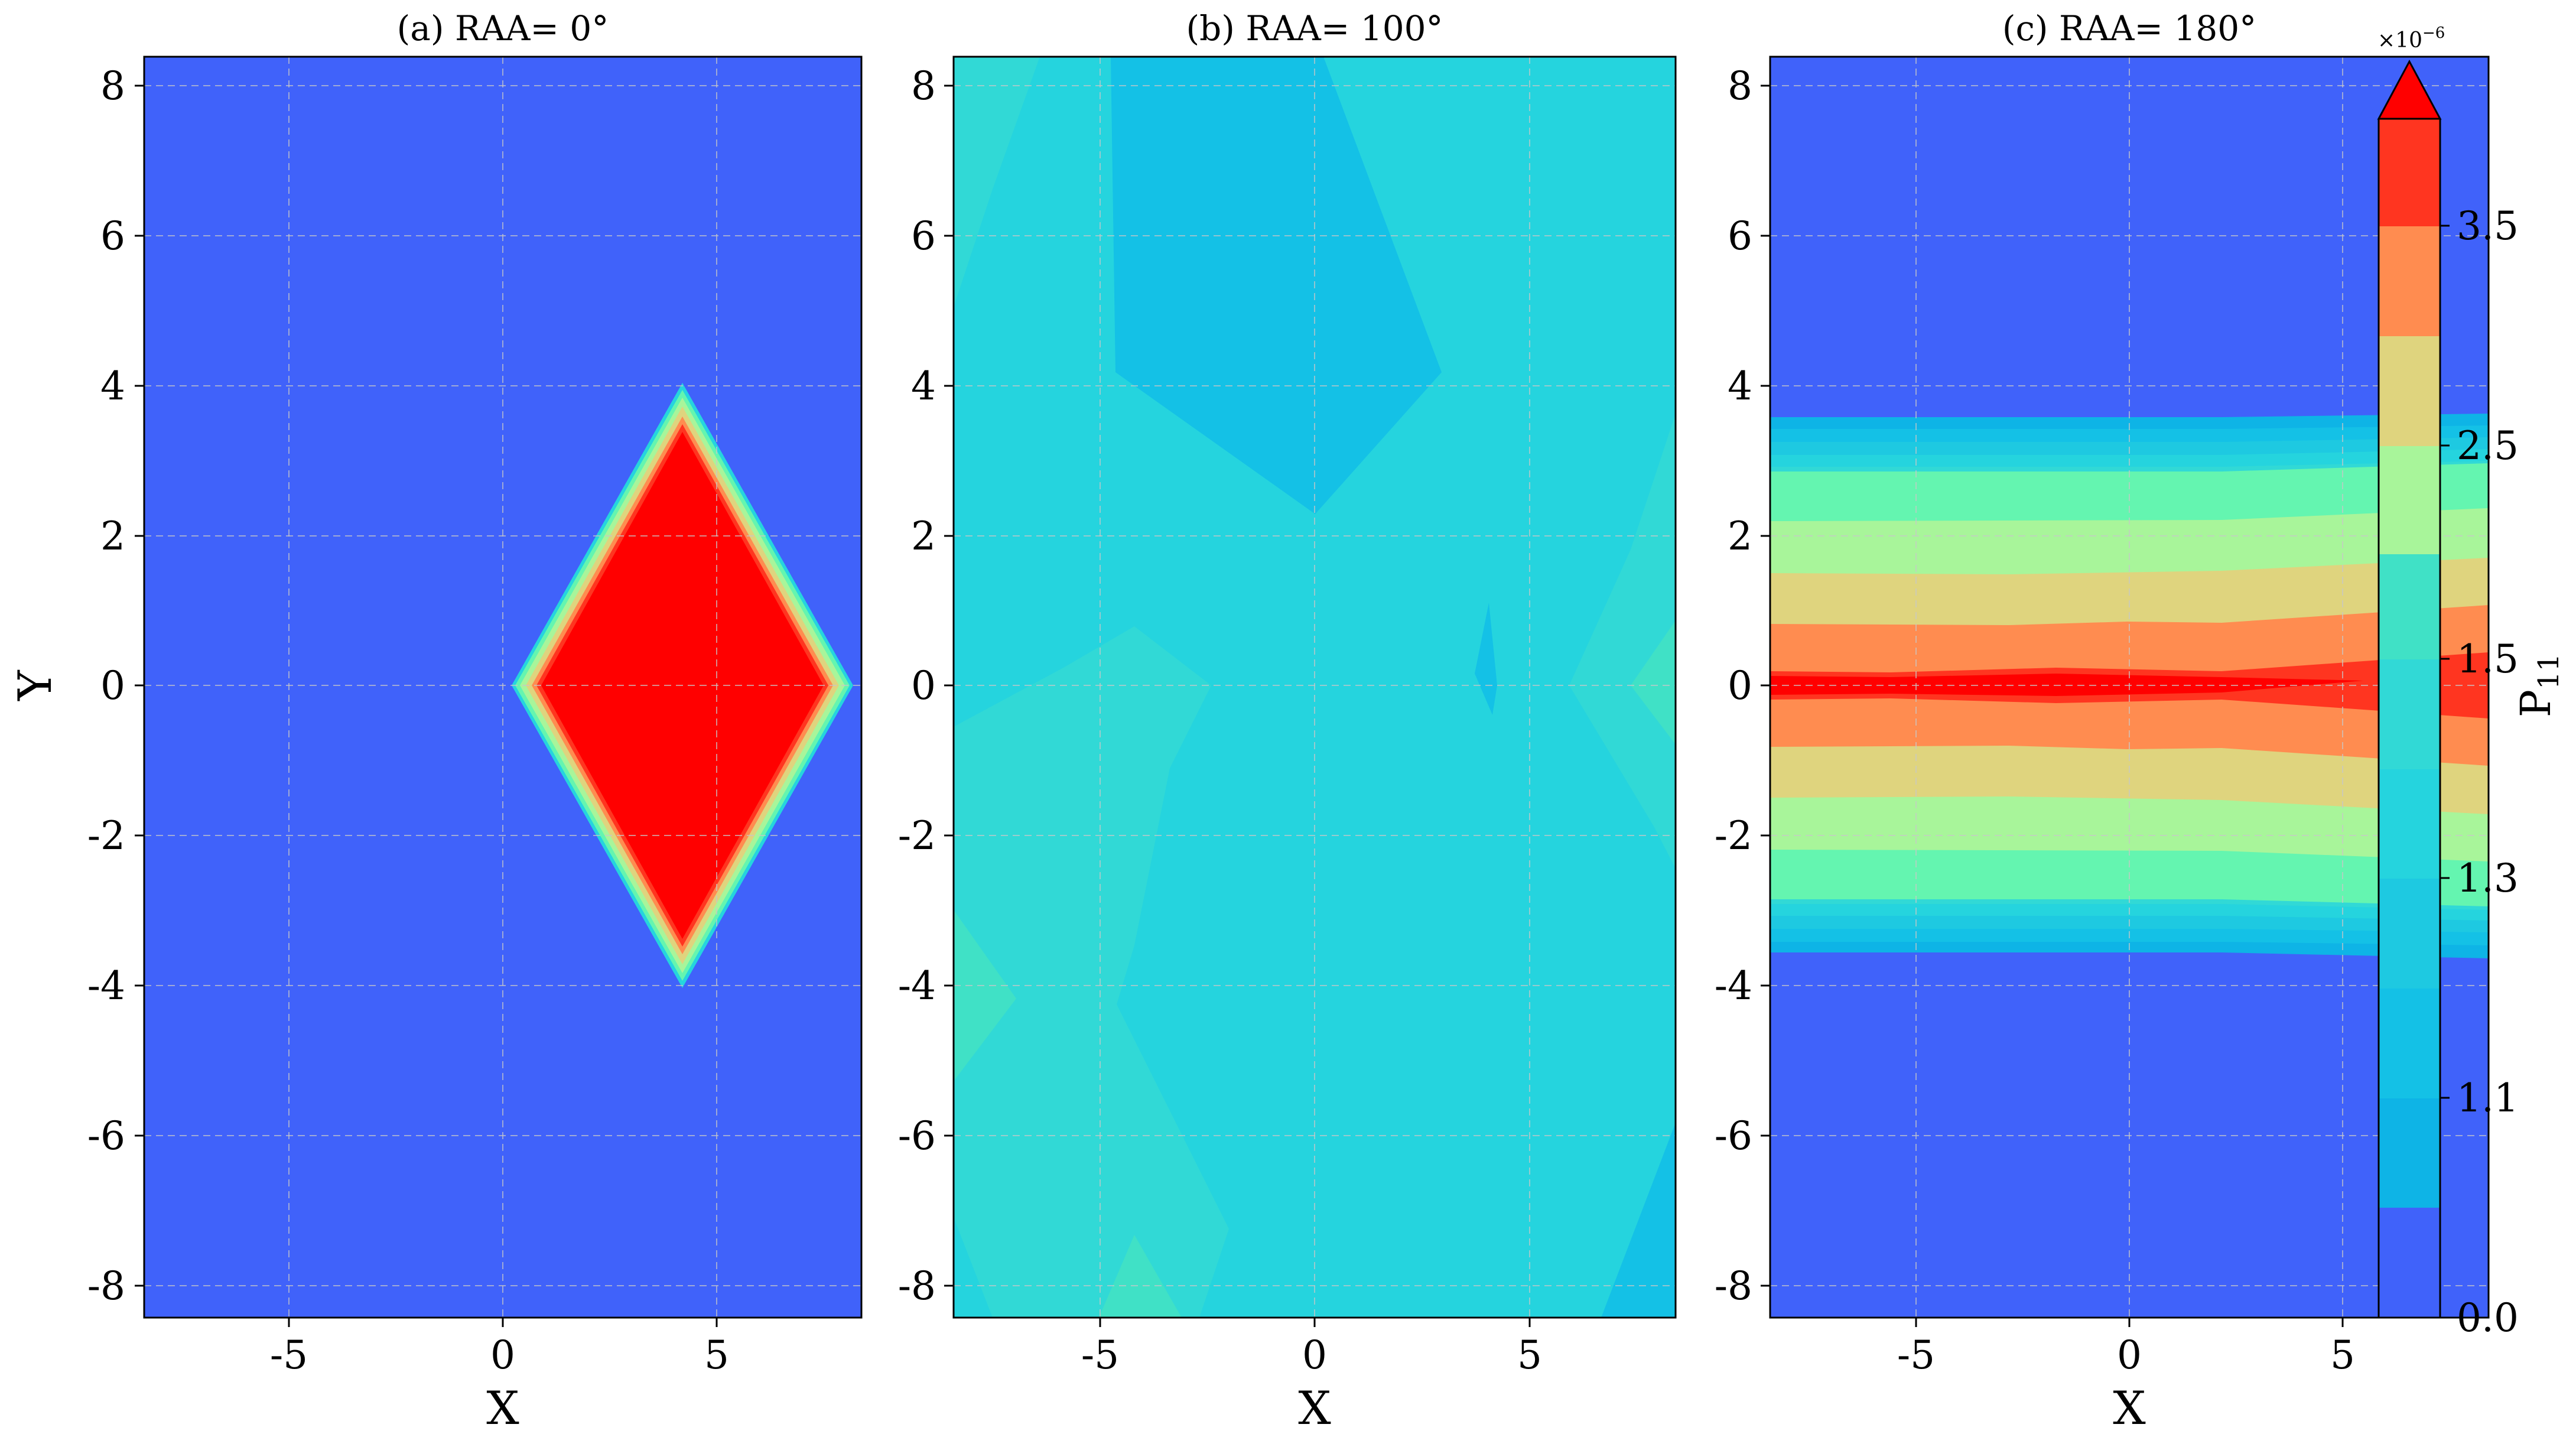 The image size is (2576, 1447). I want to click on panel-b-patch-upper-left, so click(997, 182).